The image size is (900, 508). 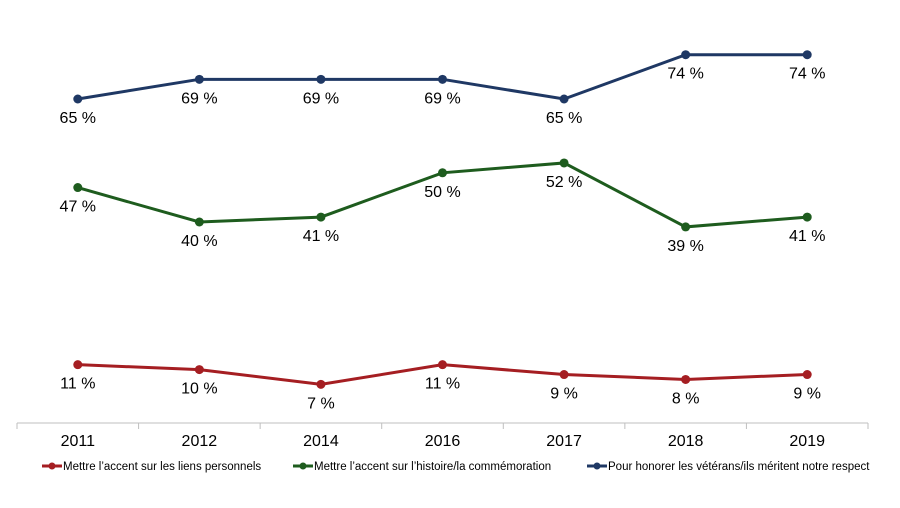 What do you see at coordinates (807, 441) in the screenshot?
I see `x-tick-label: 2019` at bounding box center [807, 441].